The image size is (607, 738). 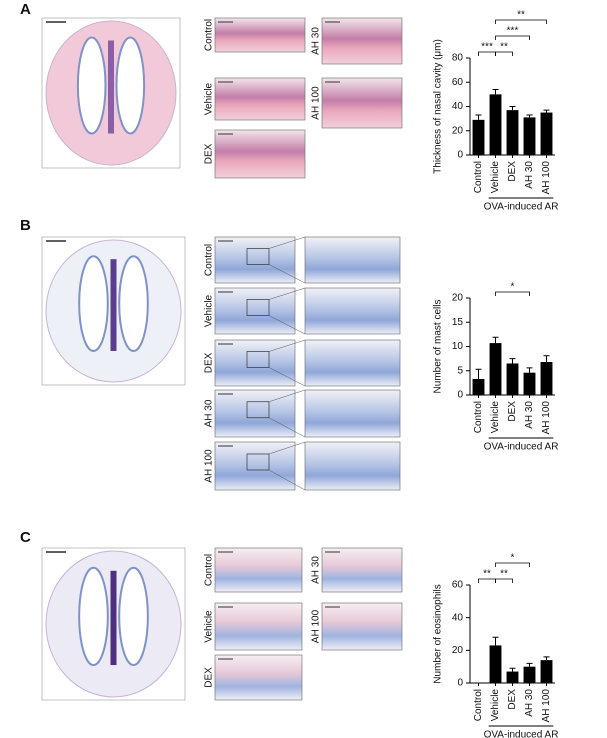 I want to click on y-tick-label: 10, so click(x=458, y=346).